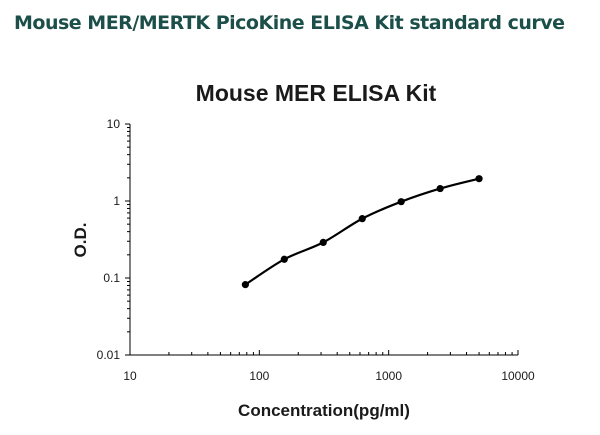 The width and height of the screenshot is (600, 435). What do you see at coordinates (329, 366) in the screenshot?
I see `x-axis-ticks: 10 100 1000 10000` at bounding box center [329, 366].